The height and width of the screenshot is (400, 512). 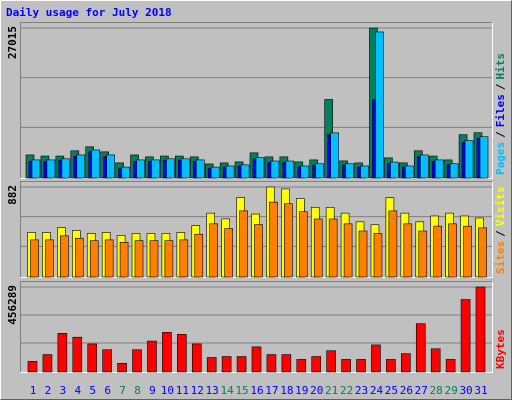 I want to click on legend: Pages / Files / Hits, so click(x=500, y=114).